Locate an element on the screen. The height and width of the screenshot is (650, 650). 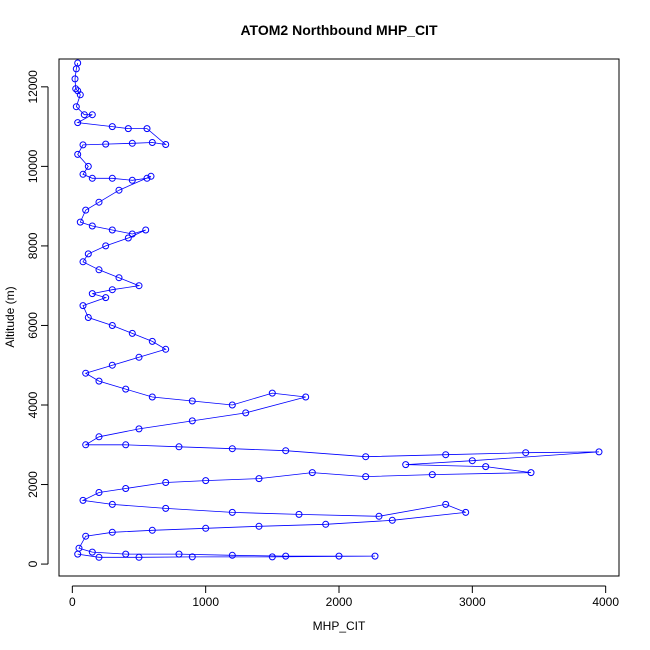
x-axis-label: MHP_CIT is located at coordinates (339, 626).